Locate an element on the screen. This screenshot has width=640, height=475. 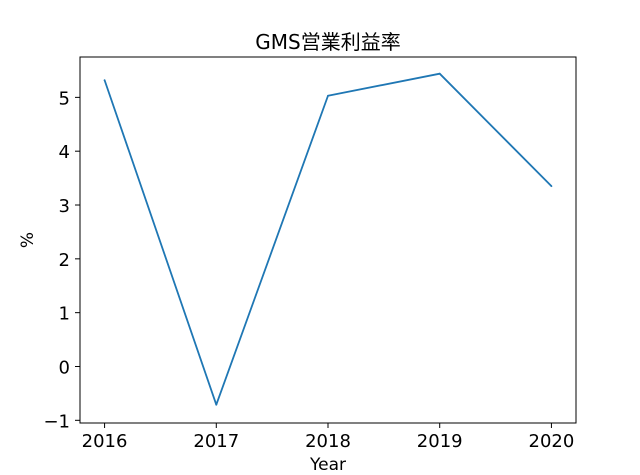
x-tick-label: 2019 is located at coordinates (440, 441).